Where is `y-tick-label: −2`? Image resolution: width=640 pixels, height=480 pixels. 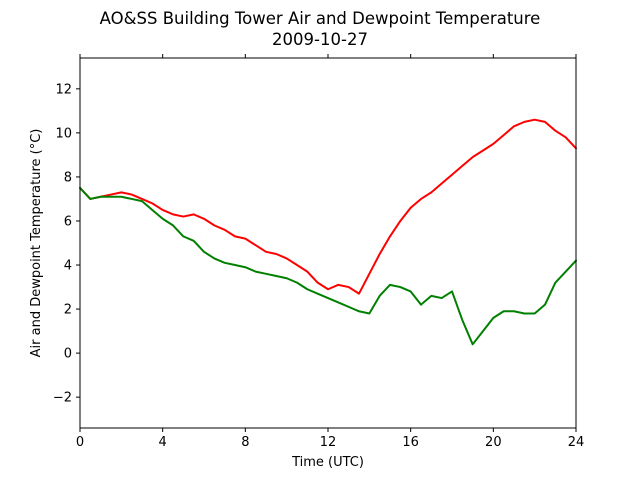
y-tick-label: −2 is located at coordinates (62, 398).